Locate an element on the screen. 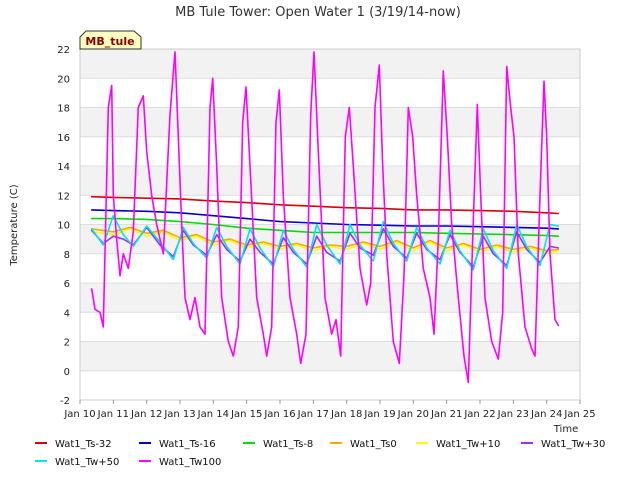  y-axis-label: Temperature (C) is located at coordinates (14, 225).